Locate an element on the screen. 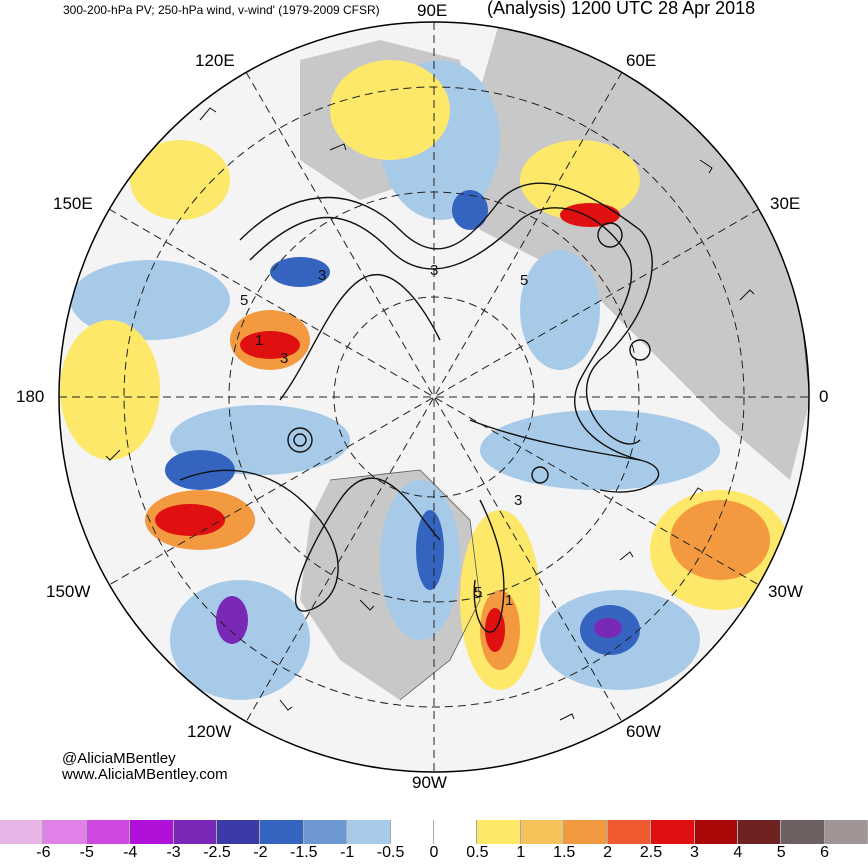  colorbar-tick-label: -4 is located at coordinates (130, 852).